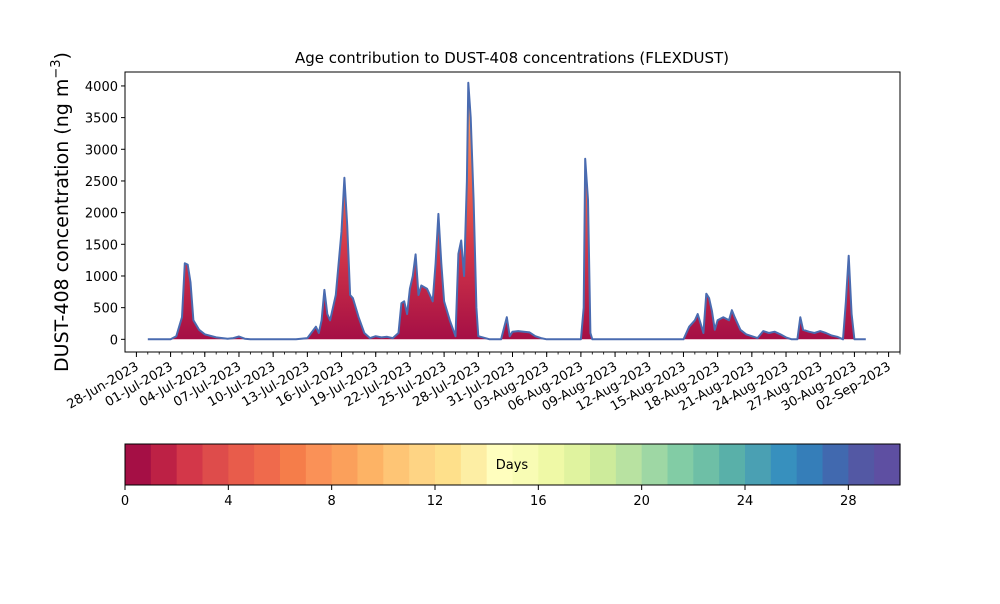  Describe the element at coordinates (62, 55) in the screenshot. I see `y-axis-label-close: )` at that location.